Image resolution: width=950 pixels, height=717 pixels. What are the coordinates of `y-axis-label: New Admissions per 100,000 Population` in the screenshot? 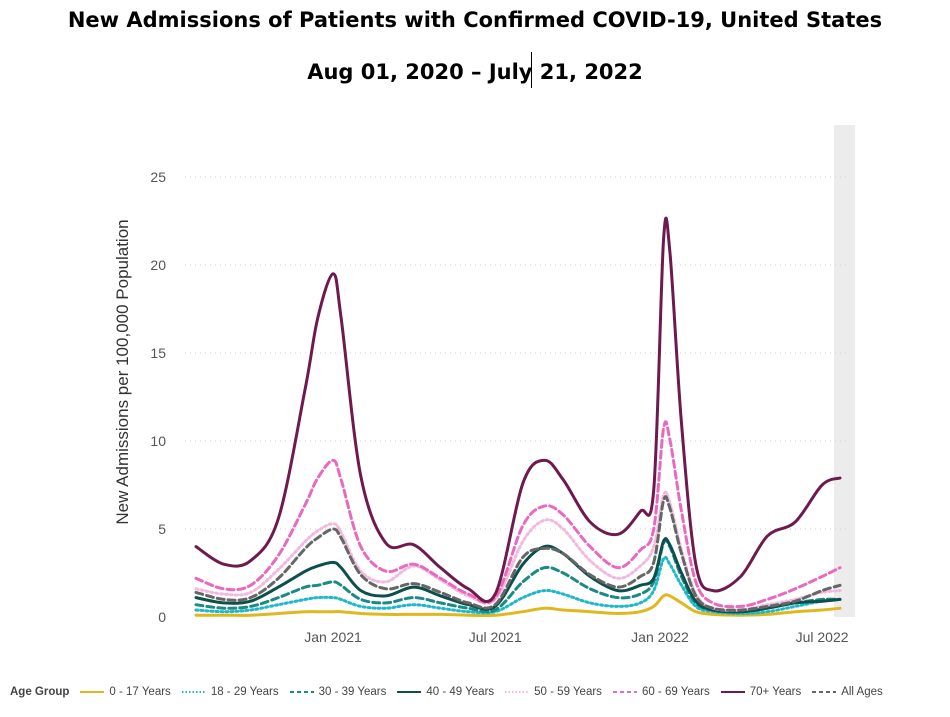 It's located at (122, 371).